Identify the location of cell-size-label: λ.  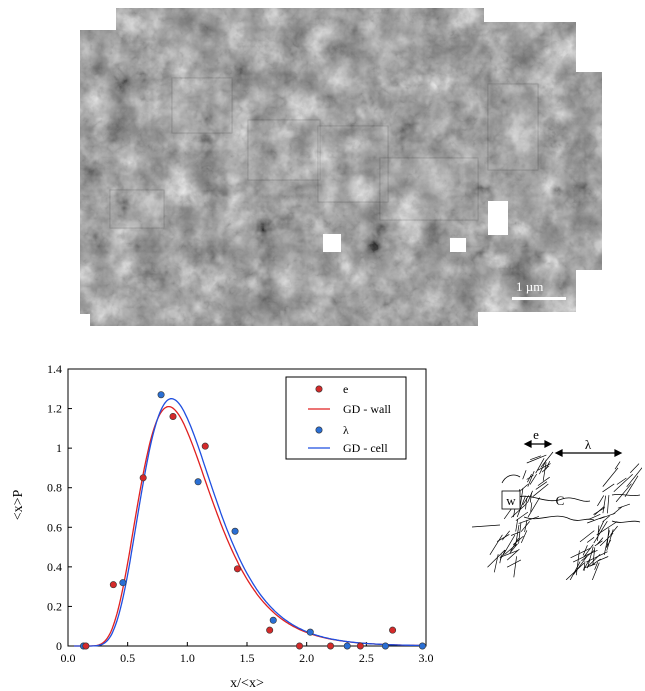
(588, 444).